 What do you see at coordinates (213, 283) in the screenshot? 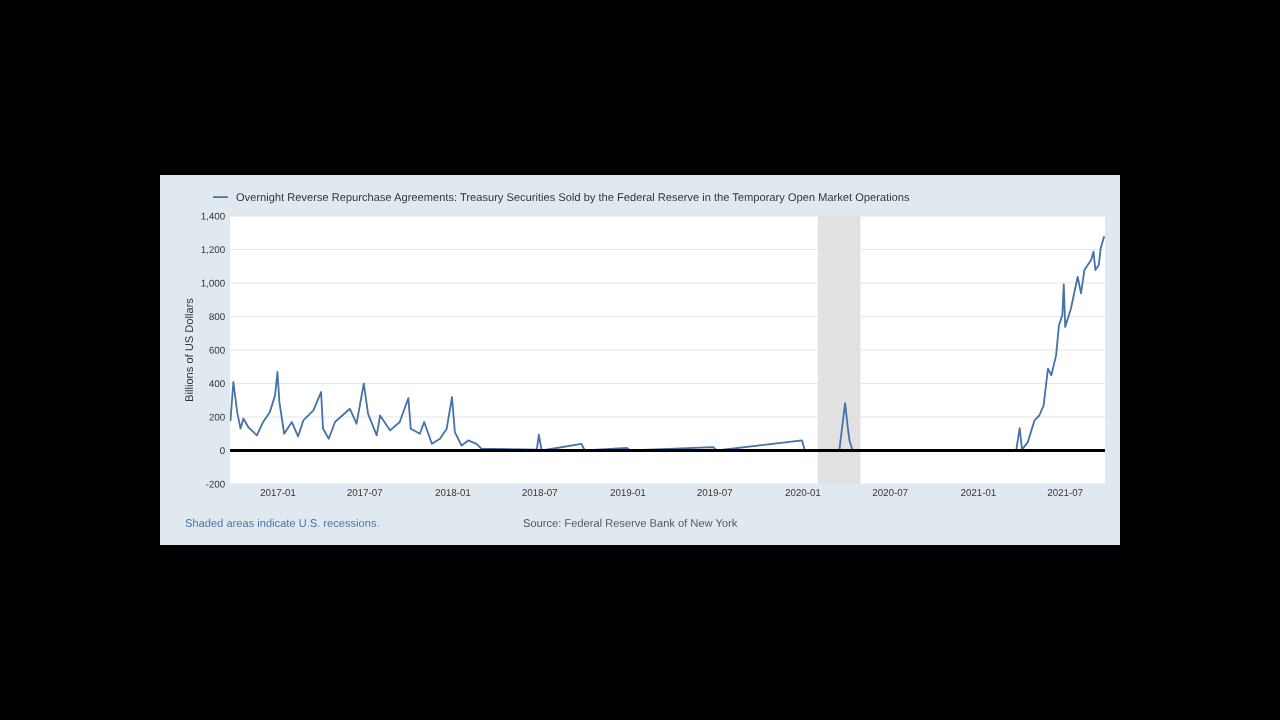
I see `y-tick-label: 1,000` at bounding box center [213, 283].